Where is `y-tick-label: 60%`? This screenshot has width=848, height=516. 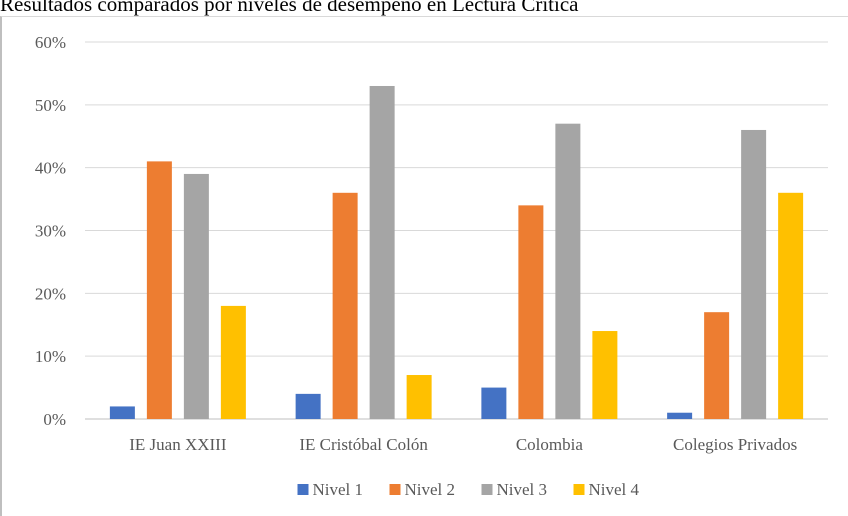
y-tick-label: 60% is located at coordinates (50, 42).